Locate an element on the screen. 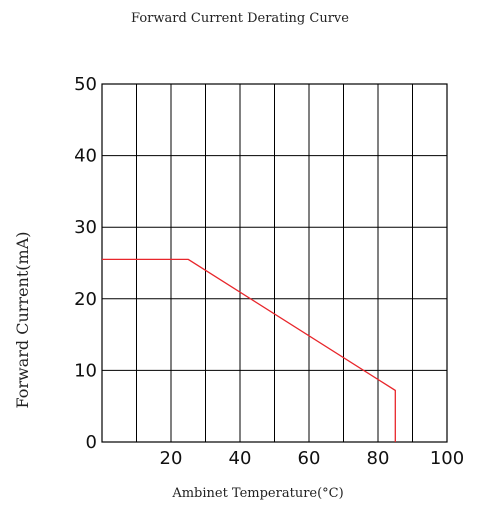 The image size is (481, 505). y-tick-label: 20 is located at coordinates (85, 299).